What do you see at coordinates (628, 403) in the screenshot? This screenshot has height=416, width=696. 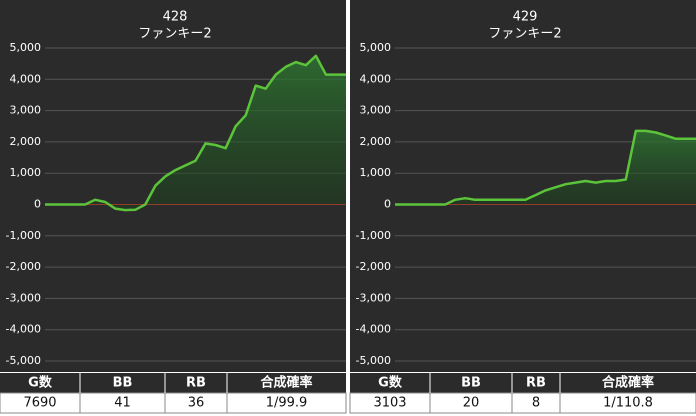 I see `table-cell: 1/110.8` at bounding box center [628, 403].